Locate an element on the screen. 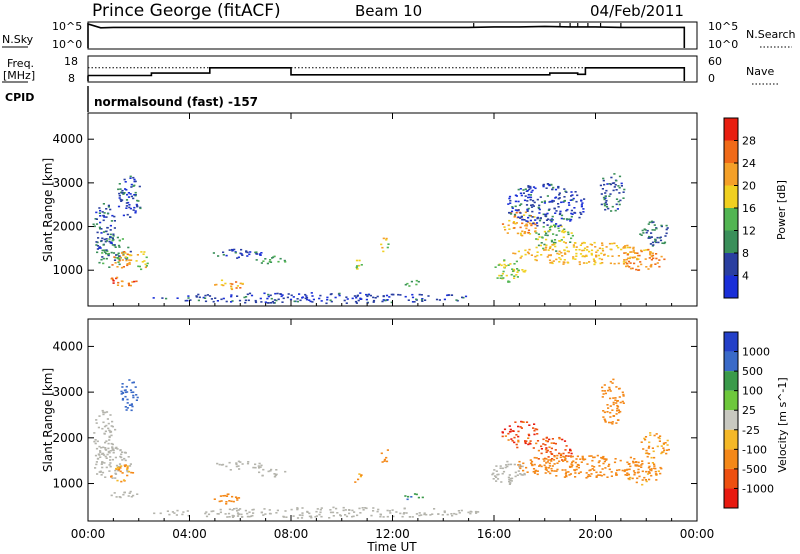  velocity-colorbar-swatch is located at coordinates (731, 361).